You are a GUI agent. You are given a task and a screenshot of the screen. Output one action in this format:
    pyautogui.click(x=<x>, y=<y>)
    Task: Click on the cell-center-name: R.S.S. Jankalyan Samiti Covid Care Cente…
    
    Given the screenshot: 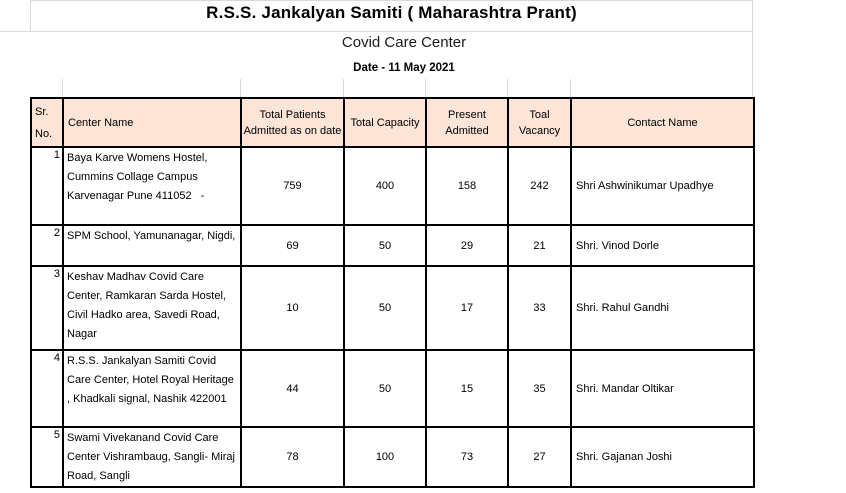 What is the action you would take?
    pyautogui.click(x=152, y=388)
    